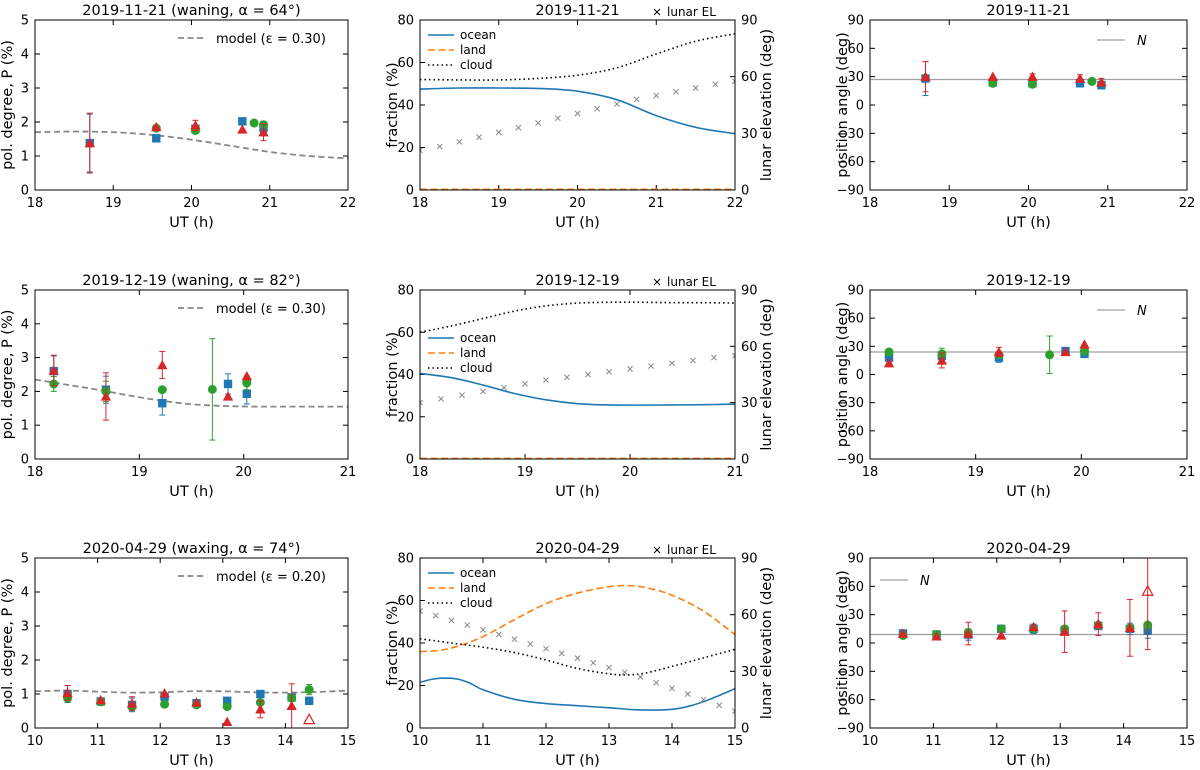  What do you see at coordinates (1025, 607) in the screenshot?
I see `series-red` at bounding box center [1025, 607].